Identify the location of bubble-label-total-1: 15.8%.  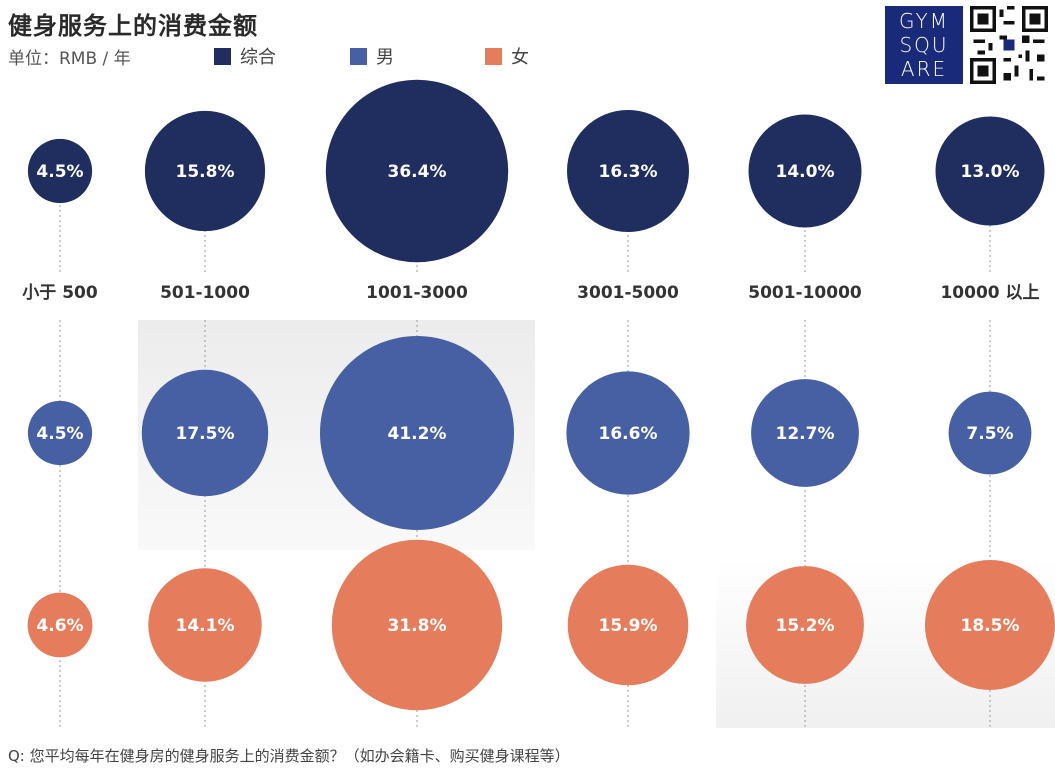
(205, 172).